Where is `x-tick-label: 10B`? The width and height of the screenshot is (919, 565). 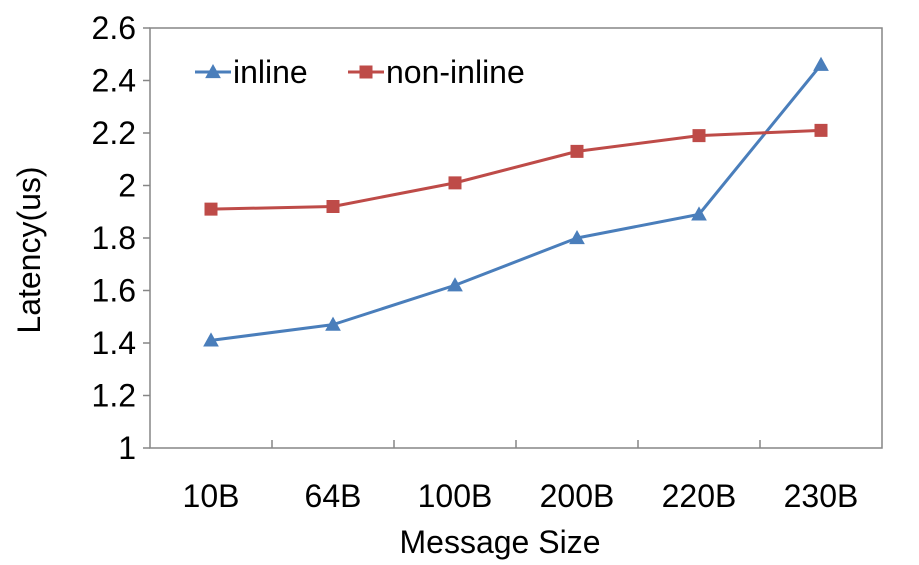 x-tick-label: 10B is located at coordinates (211, 496).